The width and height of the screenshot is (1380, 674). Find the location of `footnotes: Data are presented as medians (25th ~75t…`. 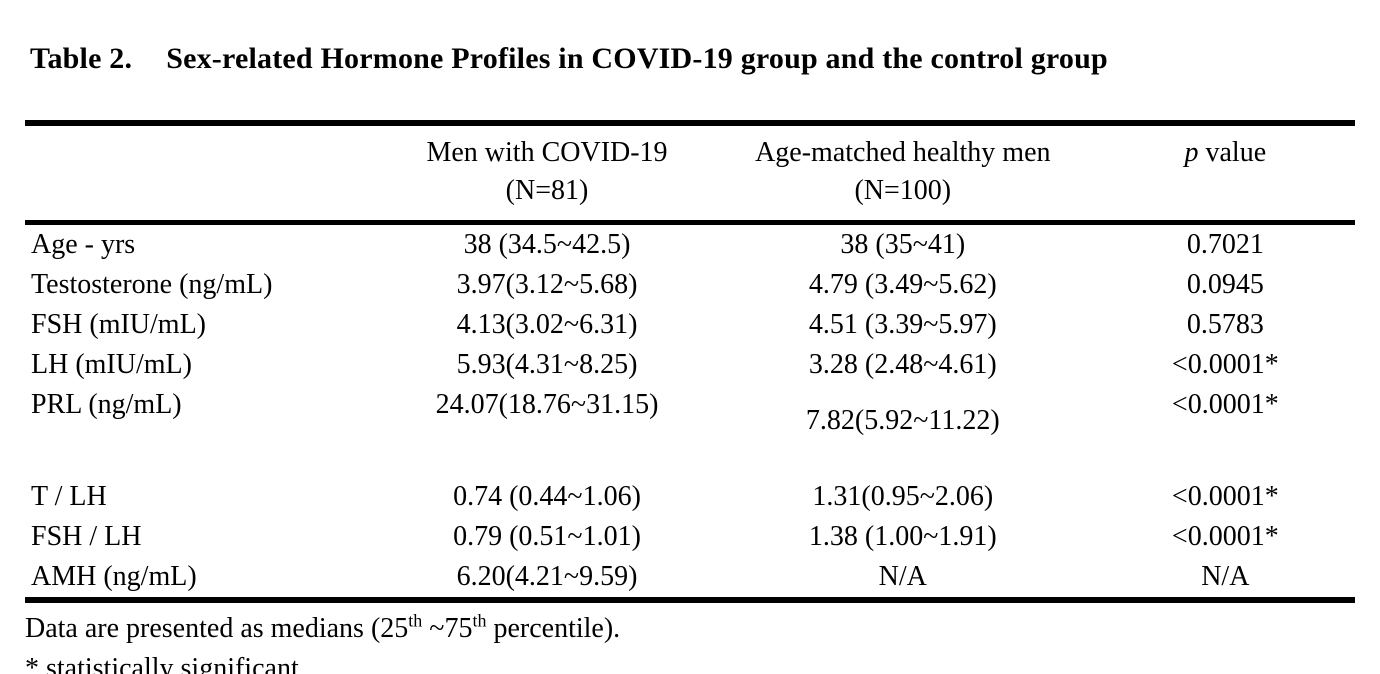

footnotes: Data are presented as medians (25th ~75t… is located at coordinates (690, 641).